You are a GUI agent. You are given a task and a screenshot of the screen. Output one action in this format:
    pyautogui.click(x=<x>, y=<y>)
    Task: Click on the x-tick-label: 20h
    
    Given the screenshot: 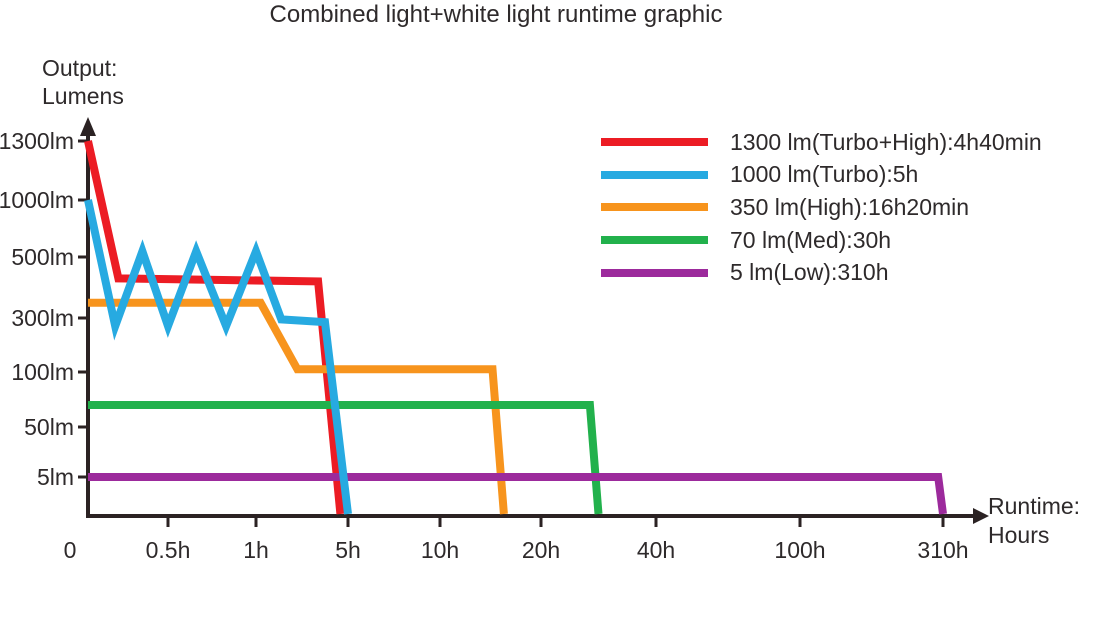 What is the action you would take?
    pyautogui.click(x=541, y=550)
    